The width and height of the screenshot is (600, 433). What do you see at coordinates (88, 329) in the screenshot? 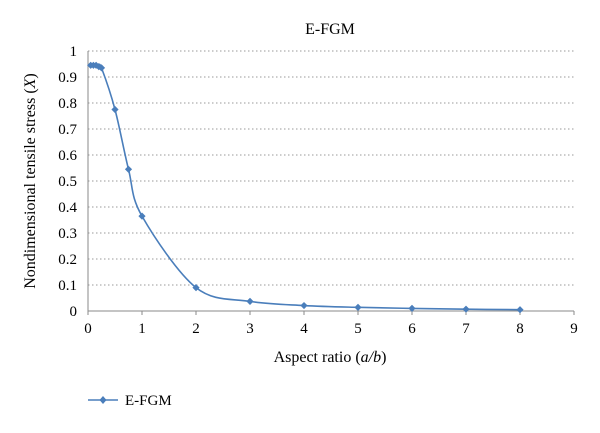
I see `x-tick-label: 0` at bounding box center [88, 329].